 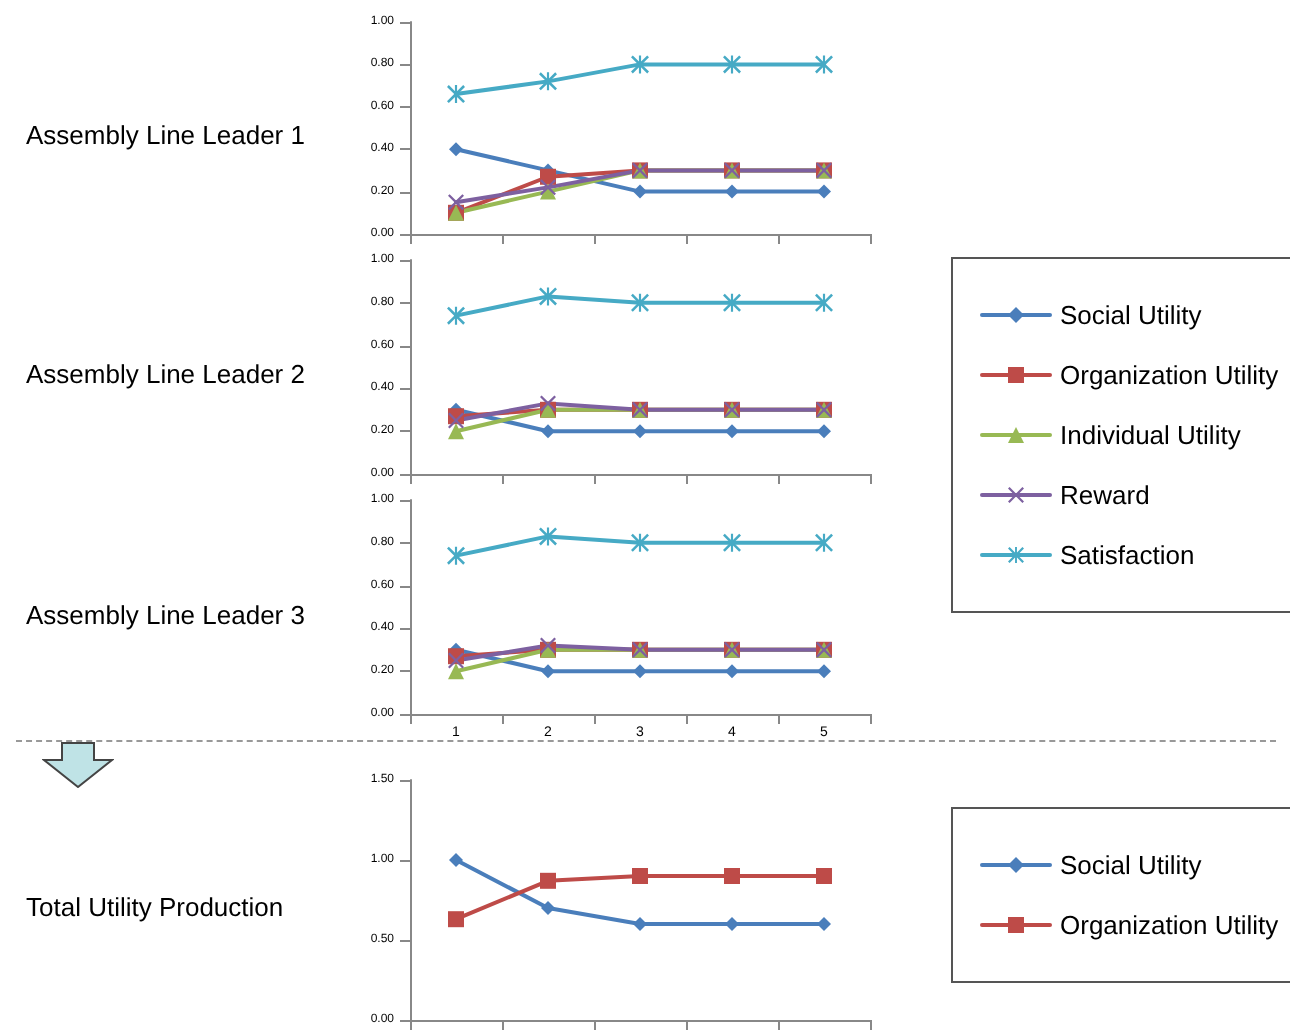 What do you see at coordinates (155, 907) in the screenshot?
I see `text: Total Utility Production` at bounding box center [155, 907].